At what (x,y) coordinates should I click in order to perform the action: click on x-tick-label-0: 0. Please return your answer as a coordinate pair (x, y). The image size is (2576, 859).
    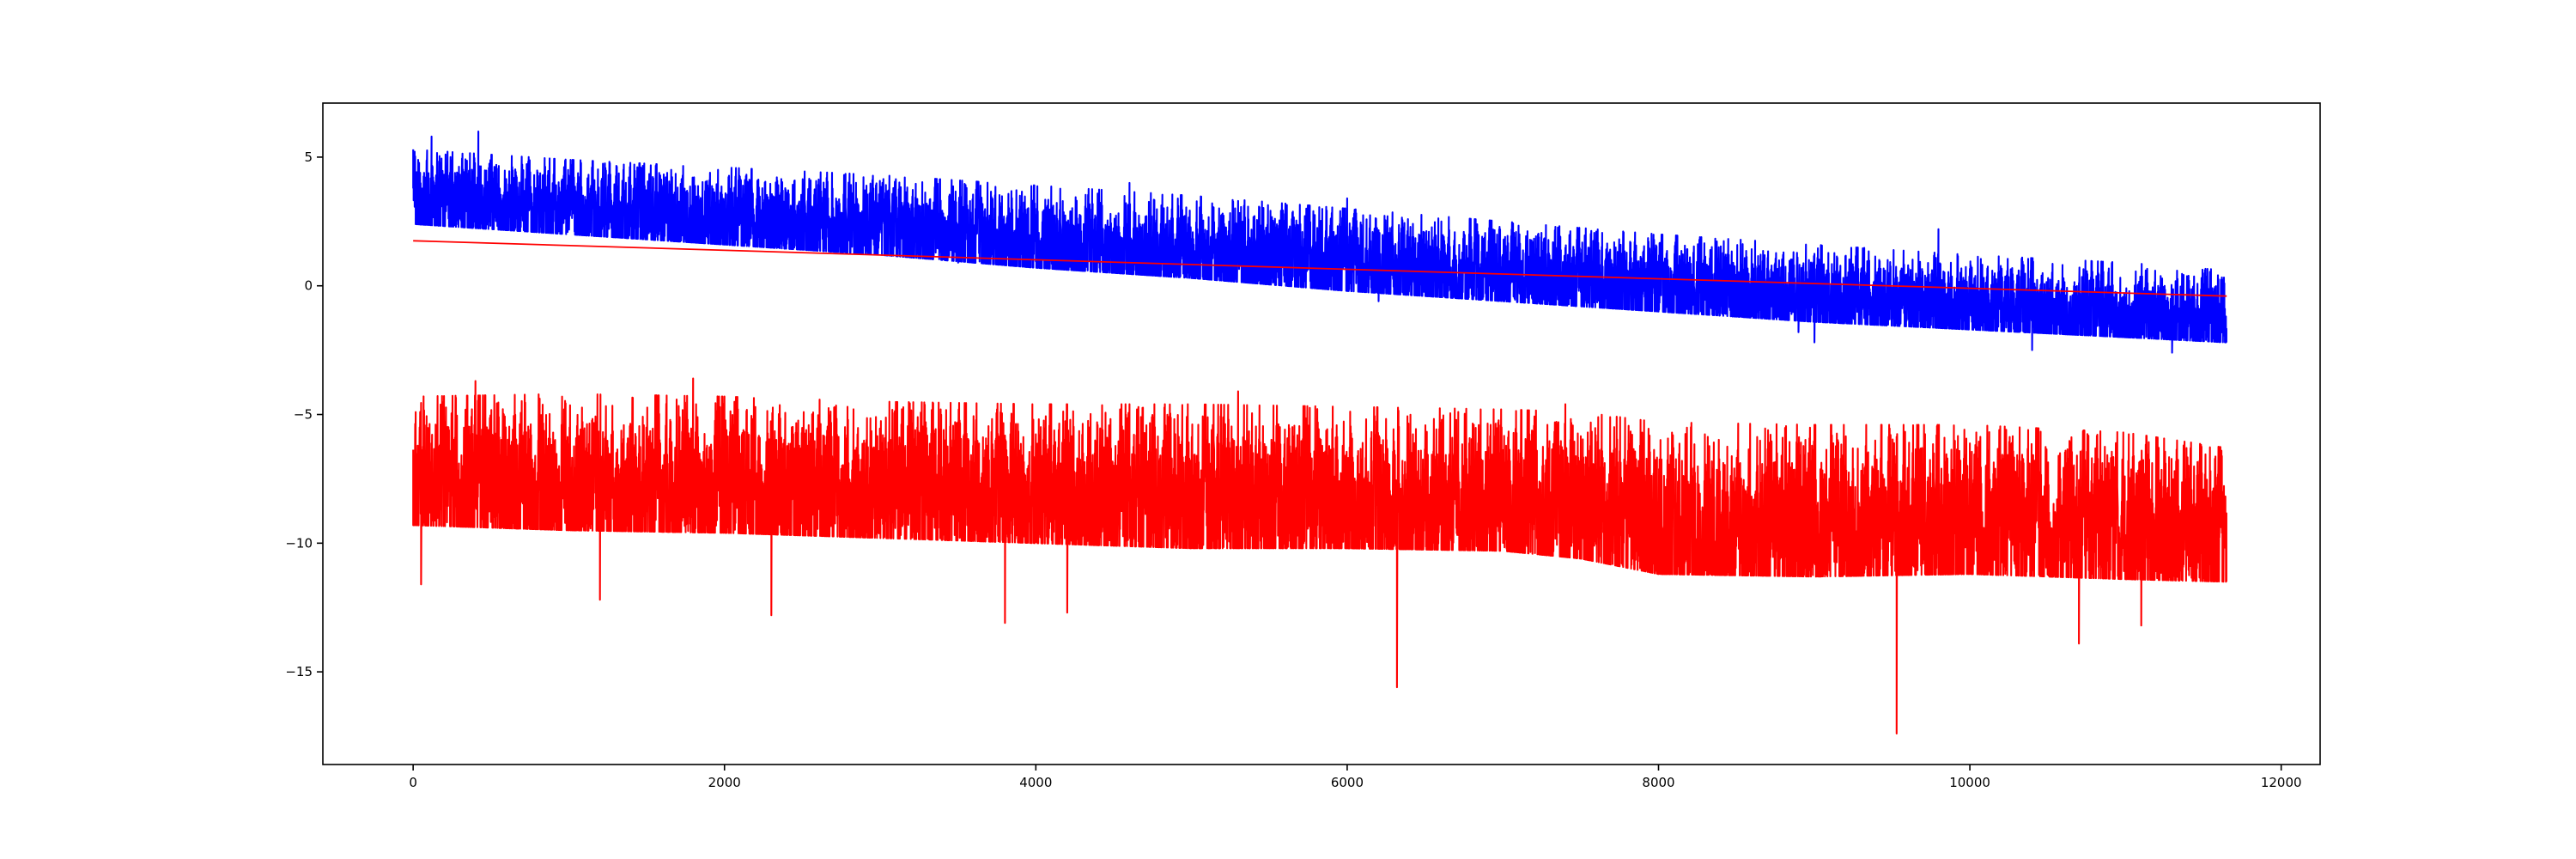
    Looking at the image, I should click on (413, 783).